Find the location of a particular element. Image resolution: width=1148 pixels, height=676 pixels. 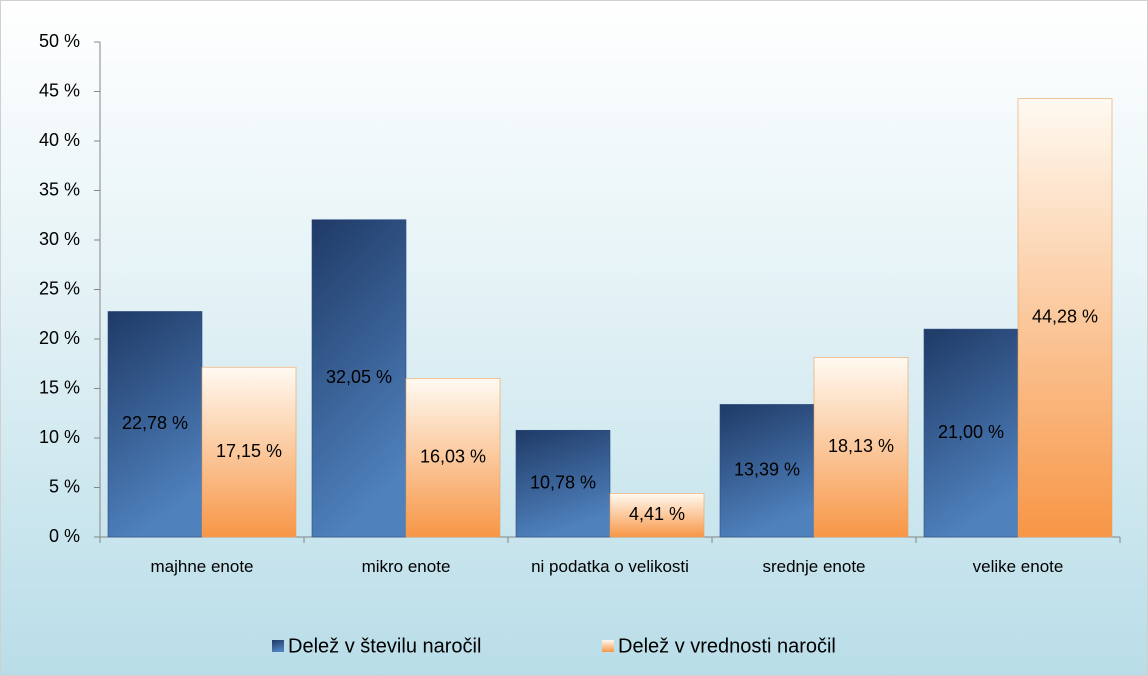

legend-label: Delež v vrednosti naročil is located at coordinates (727, 646).